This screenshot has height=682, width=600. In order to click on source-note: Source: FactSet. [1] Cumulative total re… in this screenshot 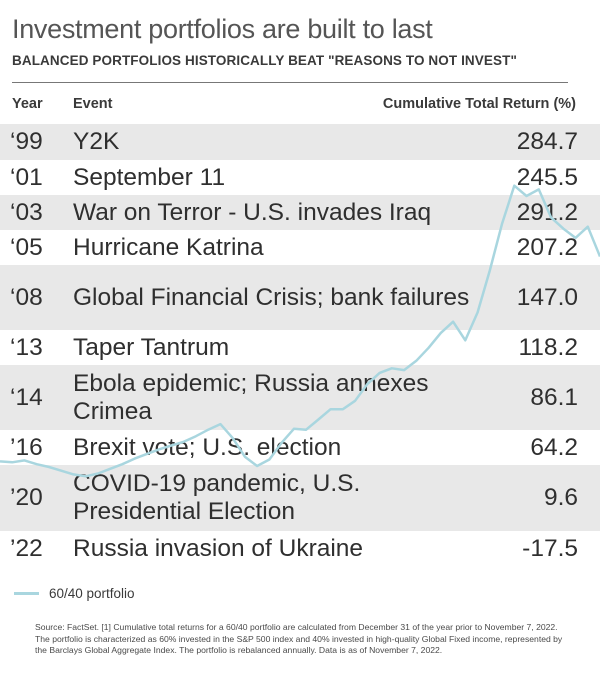, I will do `click(299, 639)`.